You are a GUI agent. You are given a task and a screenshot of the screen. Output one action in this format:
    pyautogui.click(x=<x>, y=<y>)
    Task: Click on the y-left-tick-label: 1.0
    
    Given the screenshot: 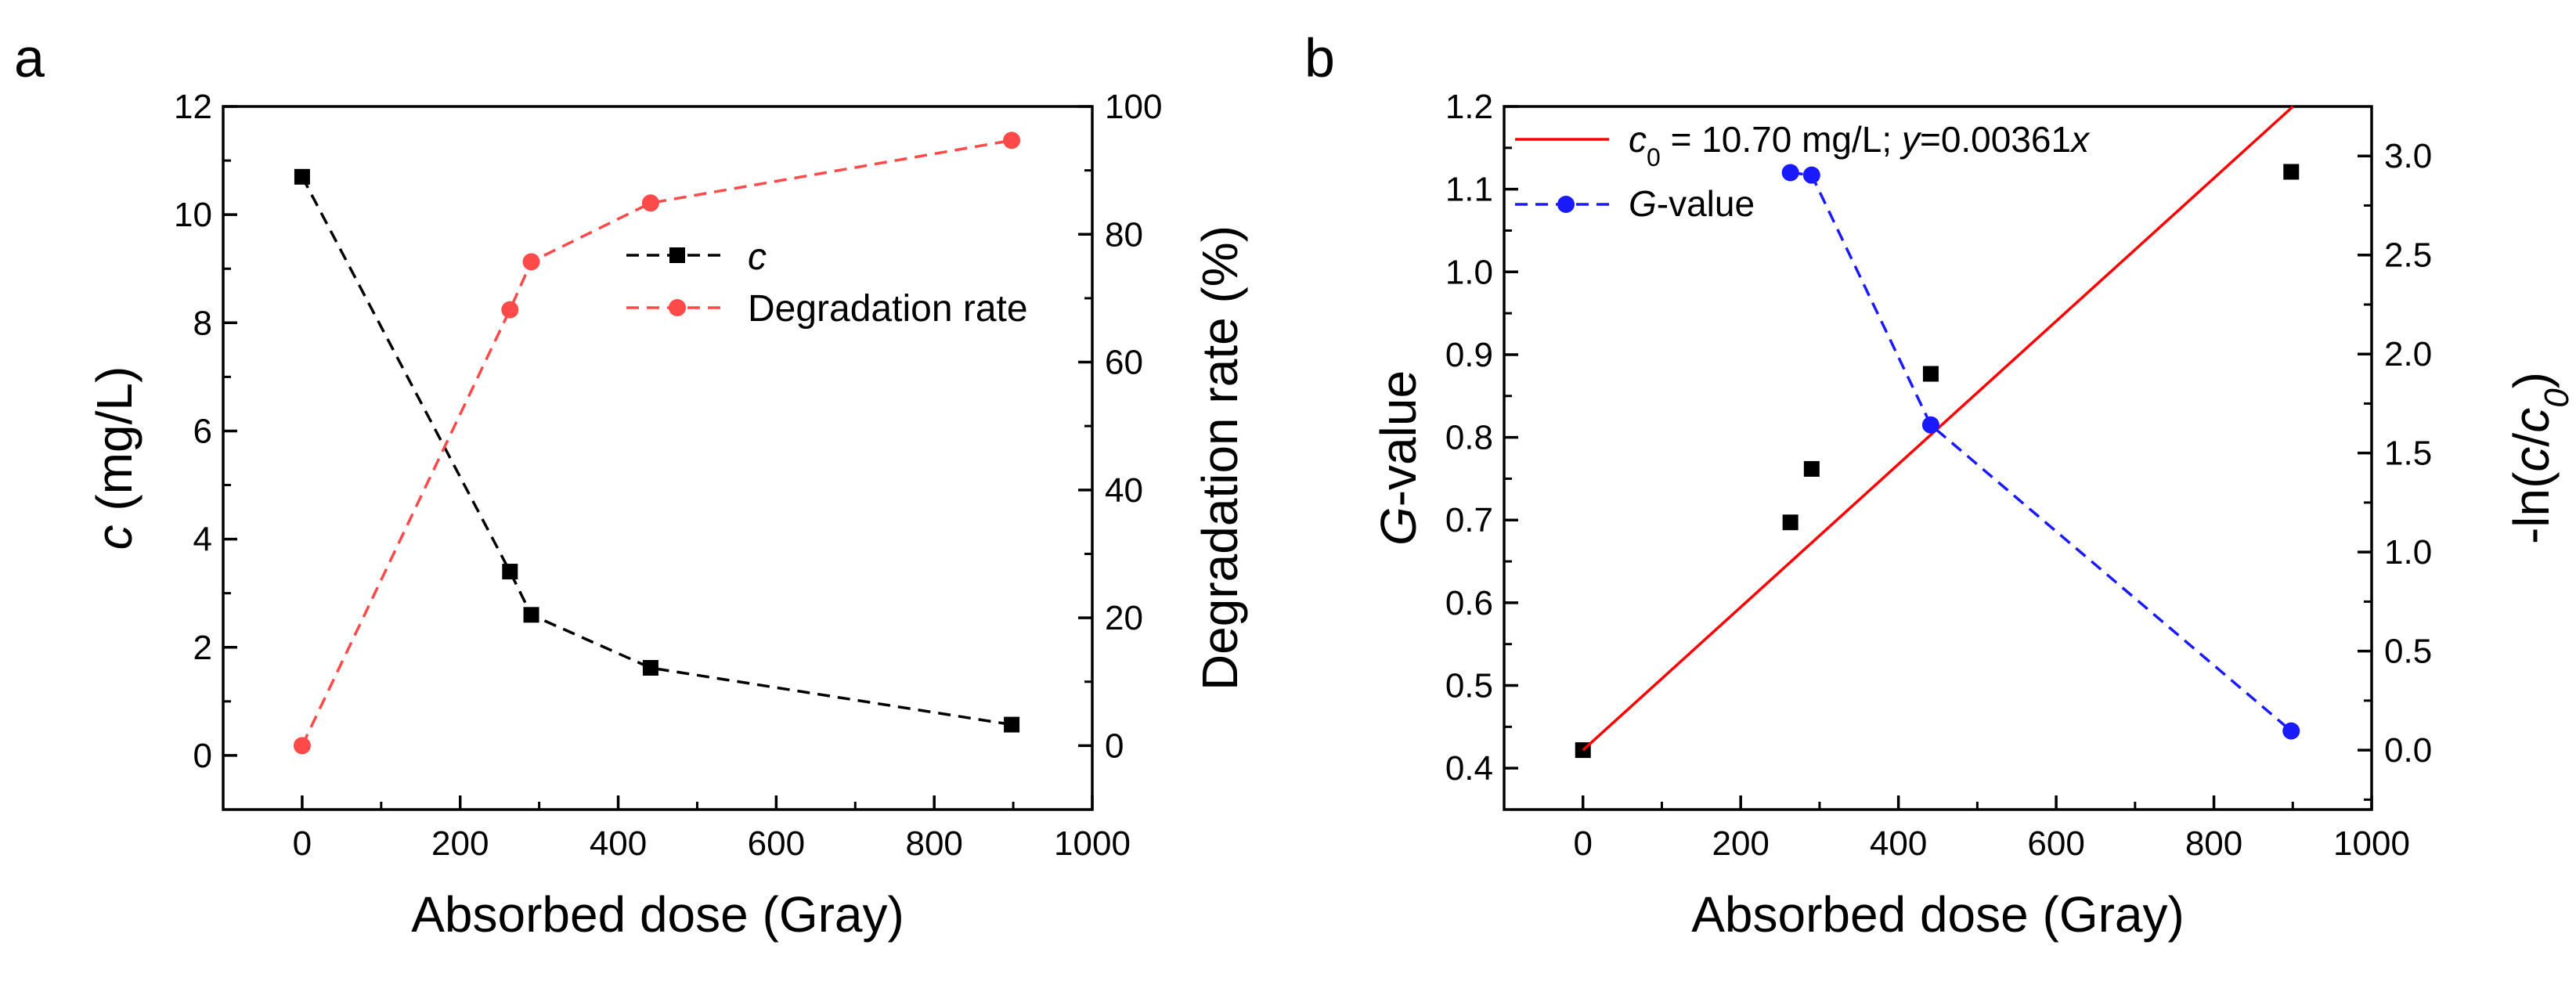 What is the action you would take?
    pyautogui.click(x=1469, y=272)
    